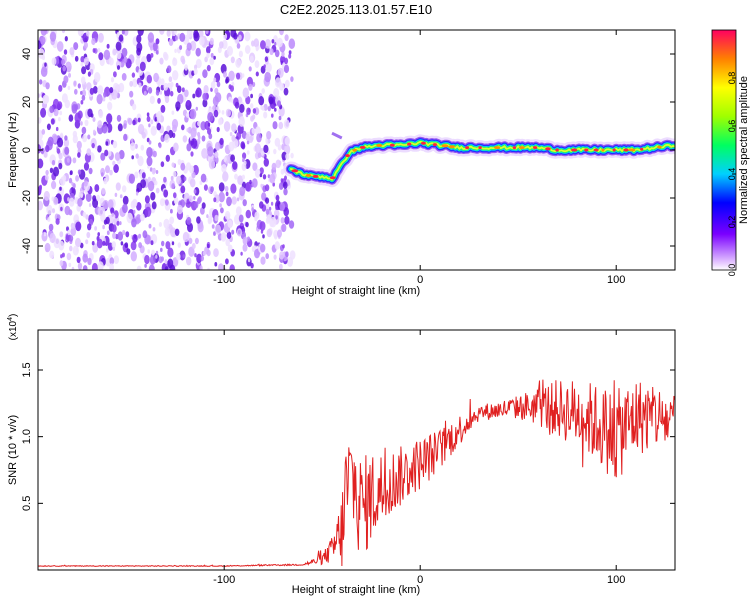 The height and width of the screenshot is (600, 750). I want to click on bottom-x-axis-label: Height of straight line (km), so click(356, 590).